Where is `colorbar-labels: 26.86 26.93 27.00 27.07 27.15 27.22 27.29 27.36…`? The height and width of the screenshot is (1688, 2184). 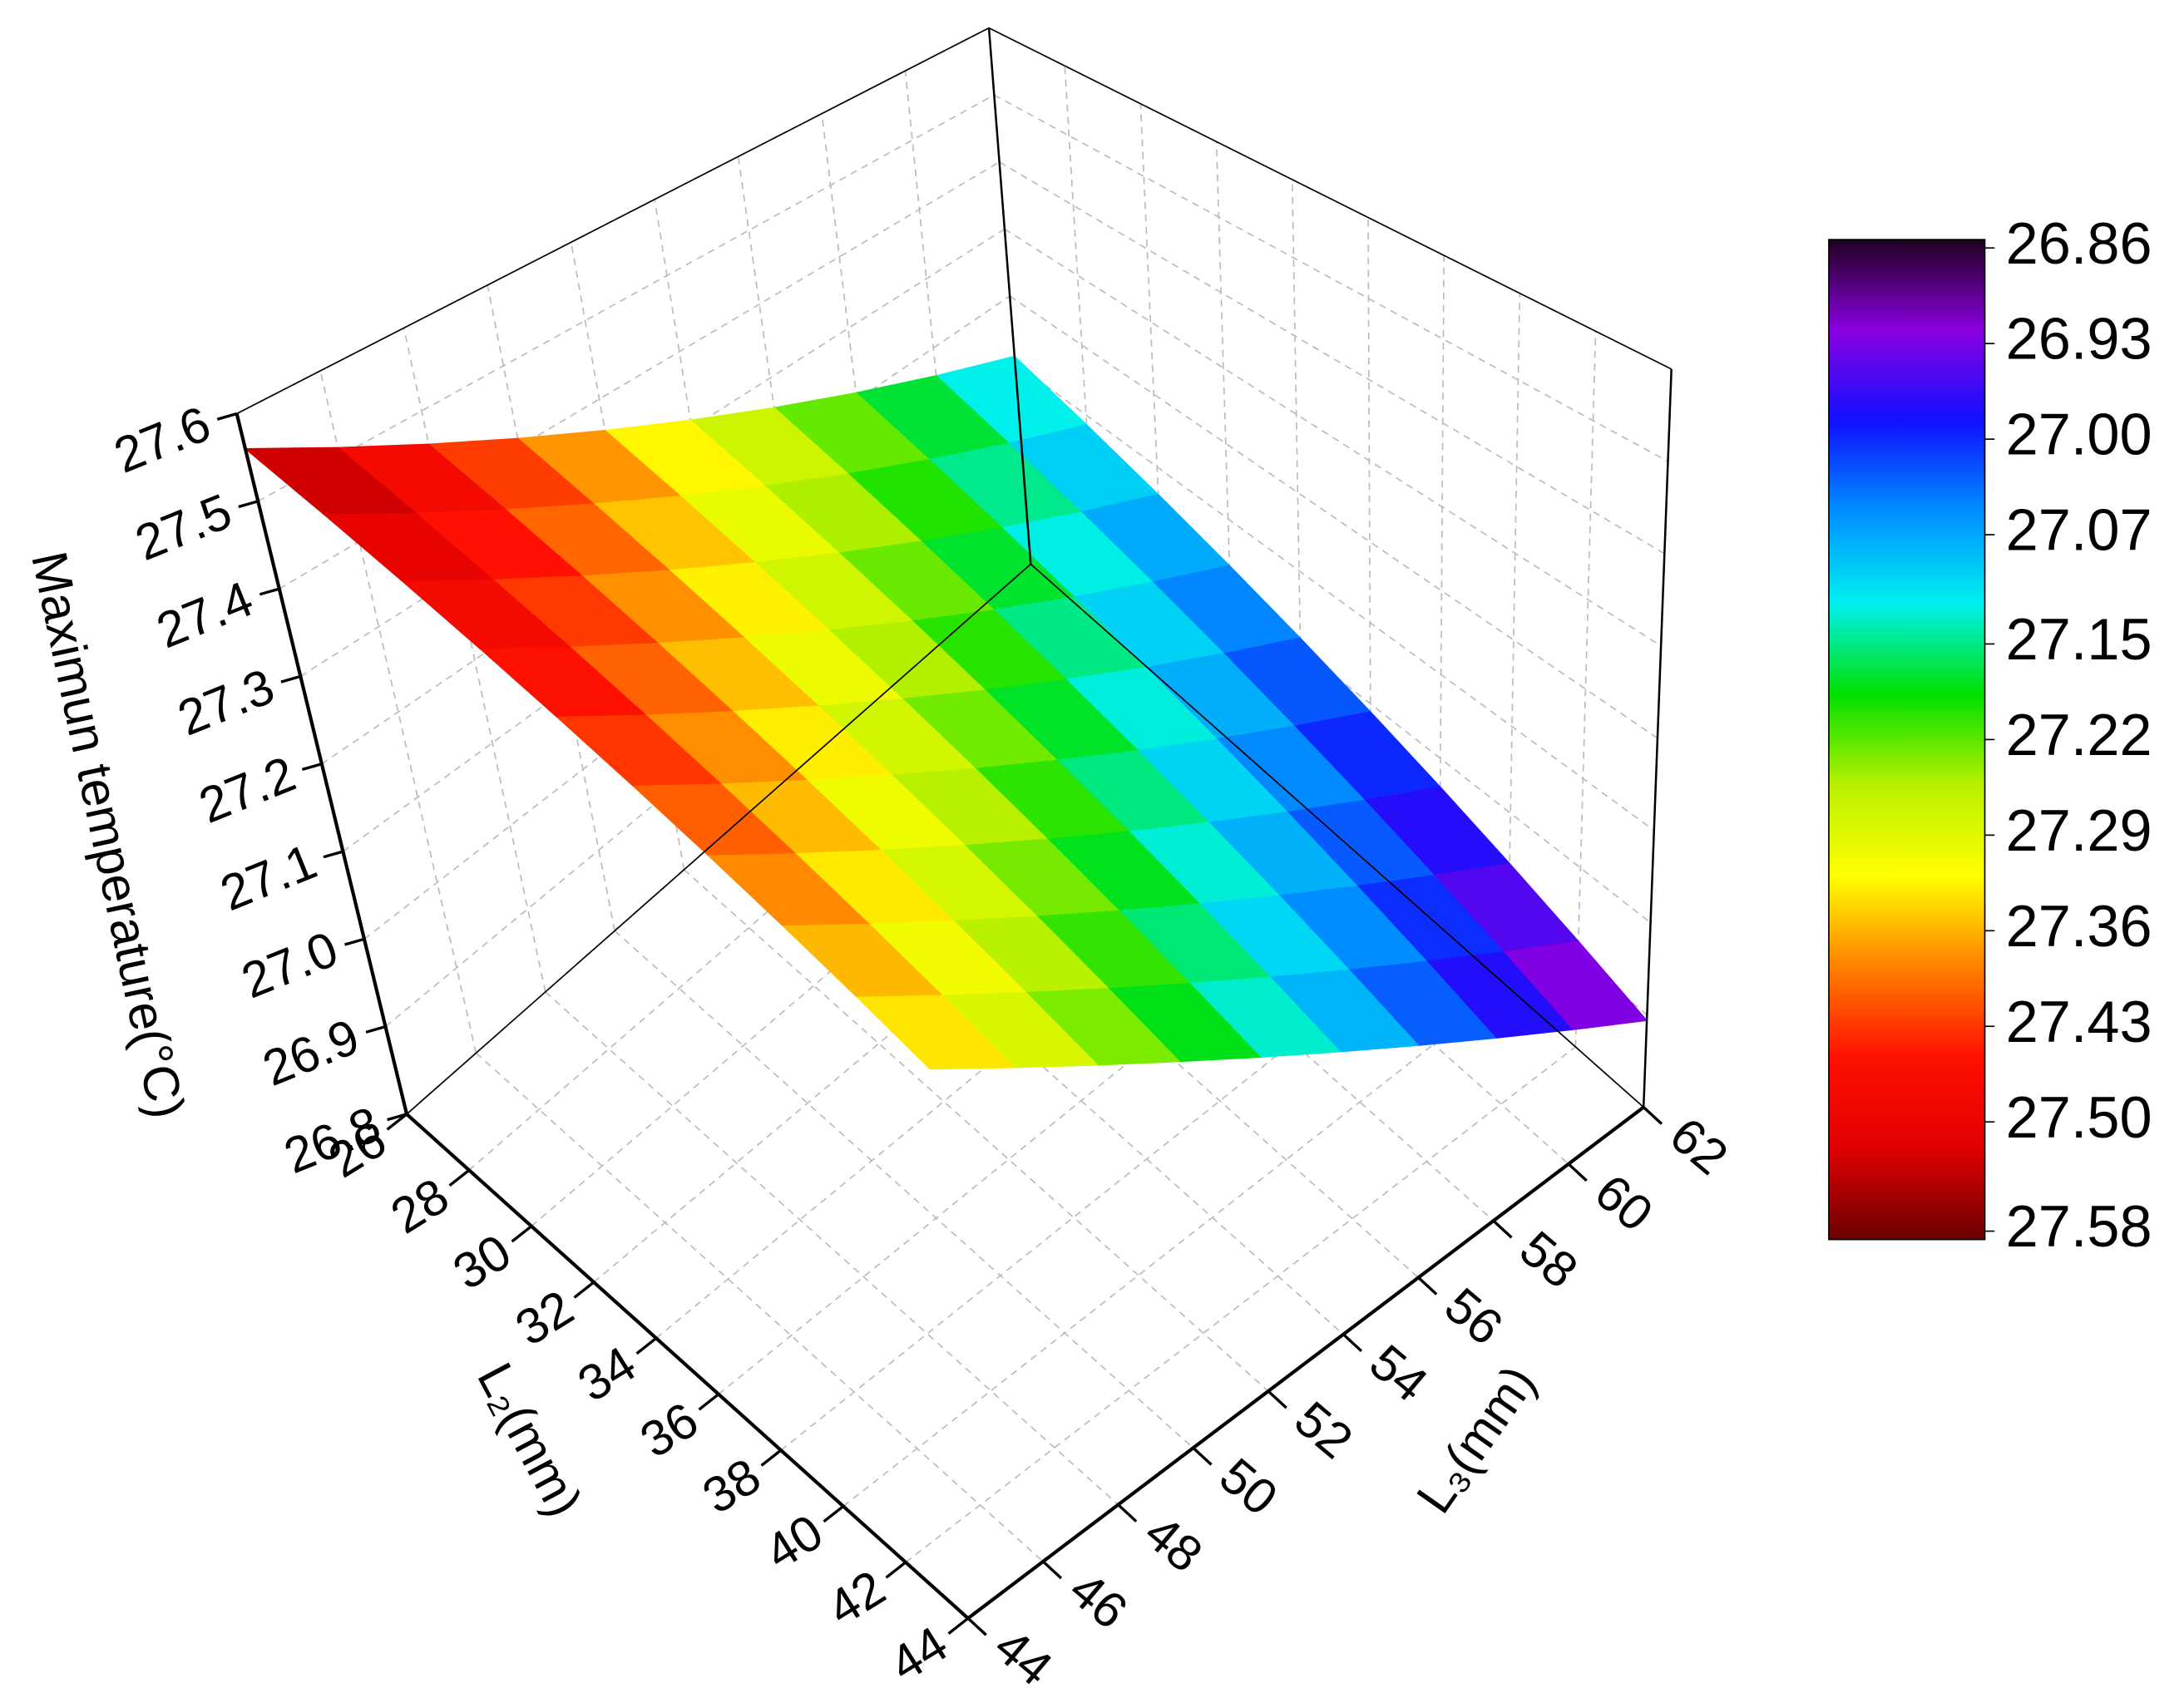
colorbar-labels: 26.86 26.93 27.00 27.07 27.15 27.22 27.29 27.36… is located at coordinates (2068, 734).